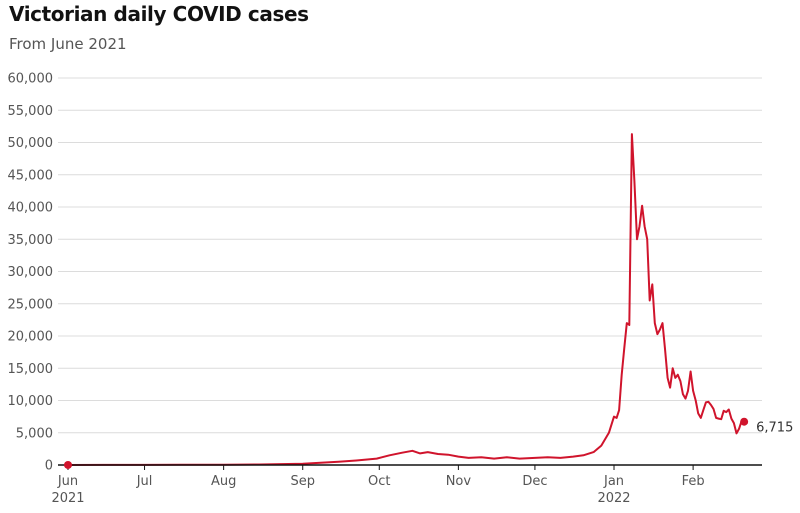 This screenshot has width=800, height=513. Describe the element at coordinates (67, 481) in the screenshot. I see `x-tick-label: Jun` at that location.